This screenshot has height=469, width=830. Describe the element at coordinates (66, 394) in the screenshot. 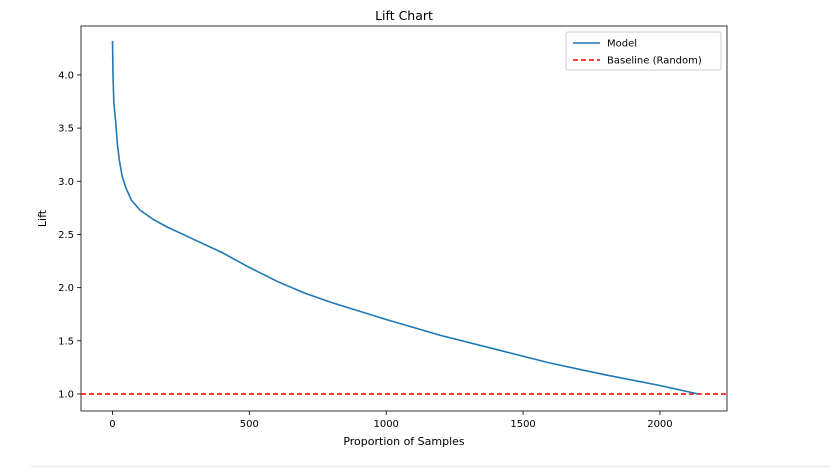

I see `y-tick-label: 1.0` at that location.